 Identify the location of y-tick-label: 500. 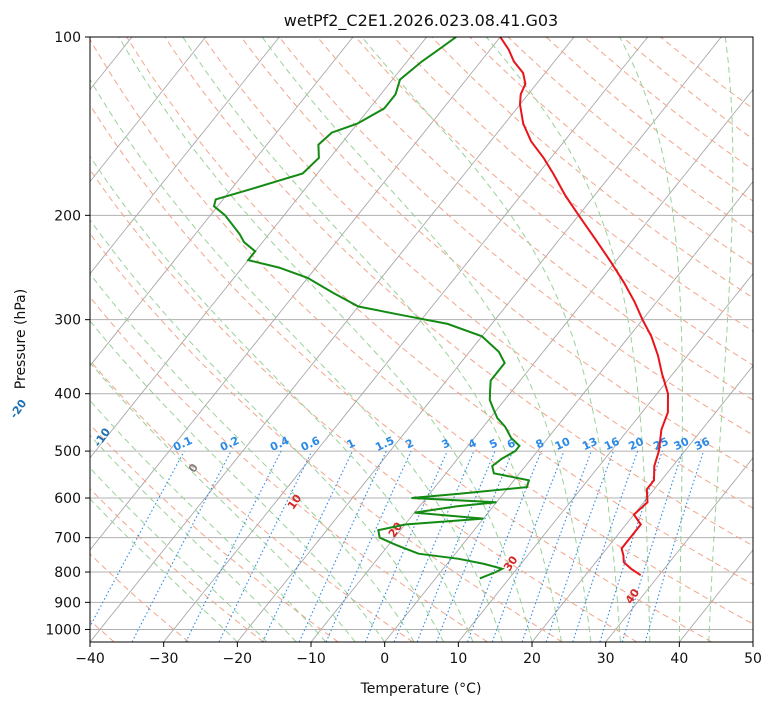
(67, 452).